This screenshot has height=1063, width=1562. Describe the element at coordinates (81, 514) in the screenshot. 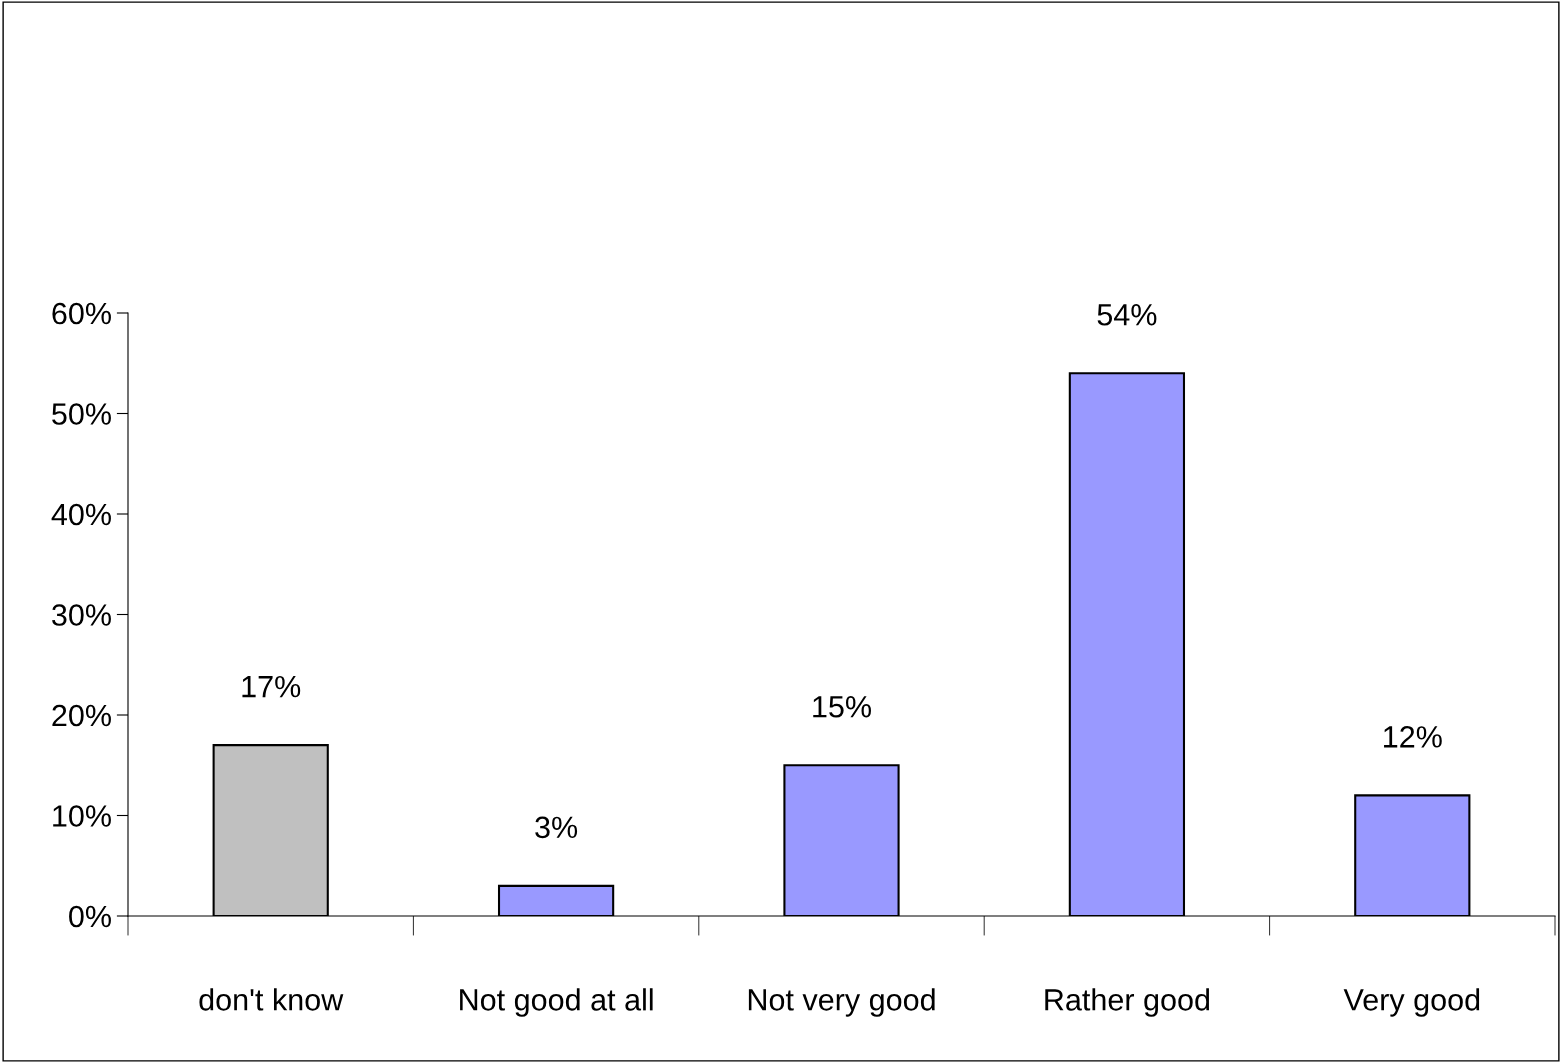

I see `y-tick-label: 40%` at that location.